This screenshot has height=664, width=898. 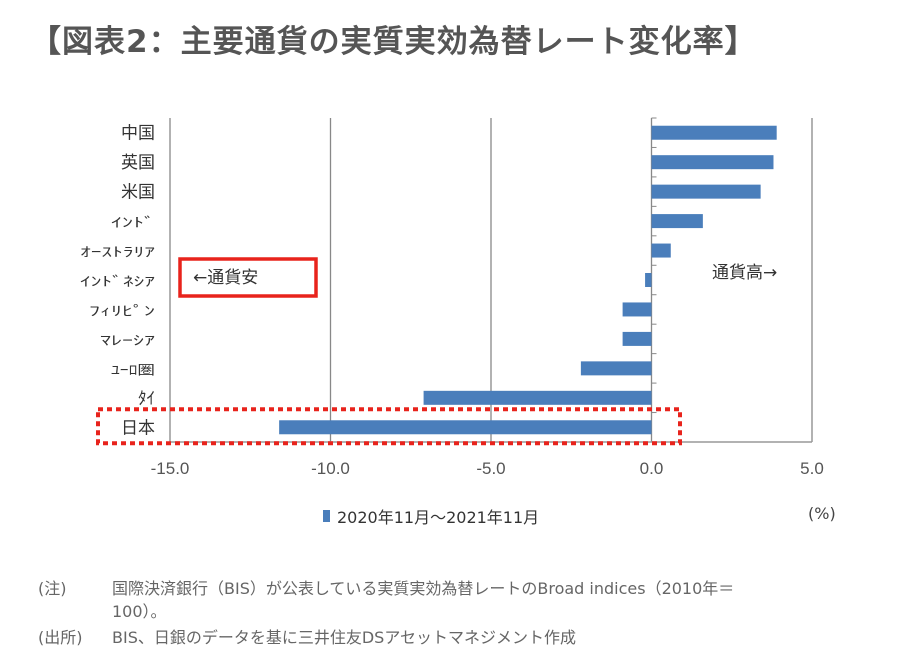 What do you see at coordinates (330, 468) in the screenshot?
I see `x-tick-label: -10.0` at bounding box center [330, 468].